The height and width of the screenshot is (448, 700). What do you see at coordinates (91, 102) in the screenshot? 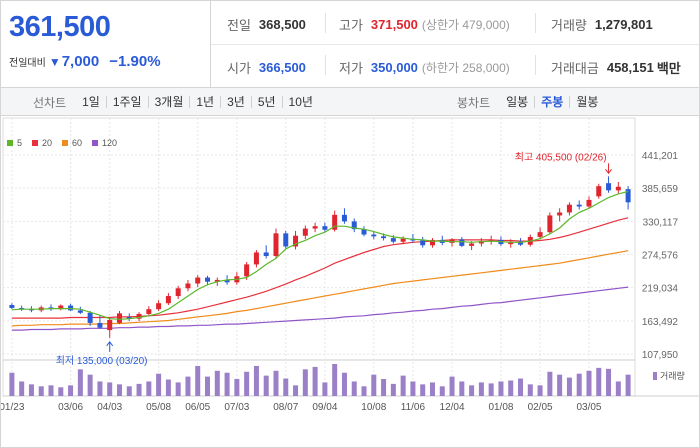
I see `period-1d: 1일` at bounding box center [91, 102].